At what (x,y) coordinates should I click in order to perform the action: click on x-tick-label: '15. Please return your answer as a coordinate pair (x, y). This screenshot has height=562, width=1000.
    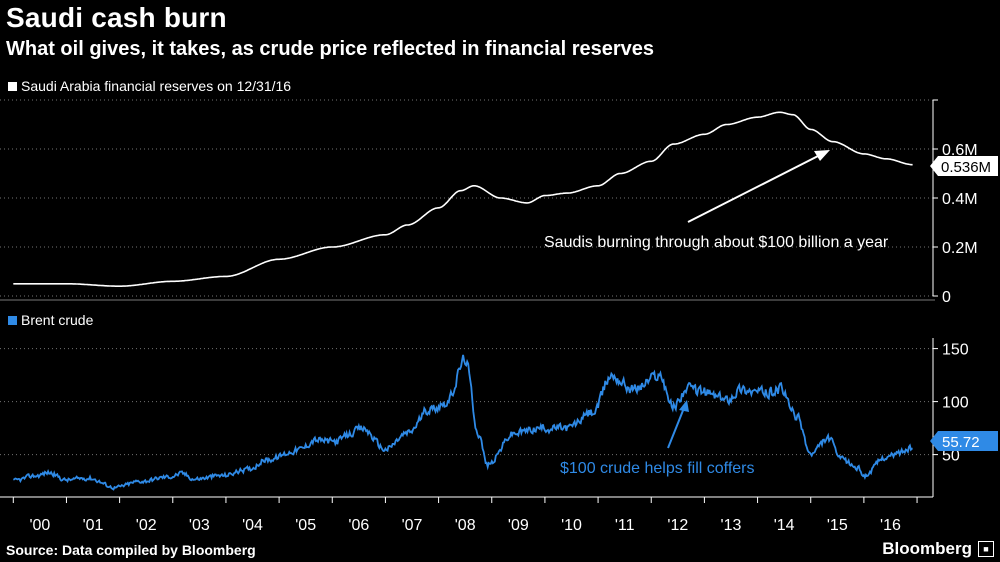
    Looking at the image, I should click on (837, 525).